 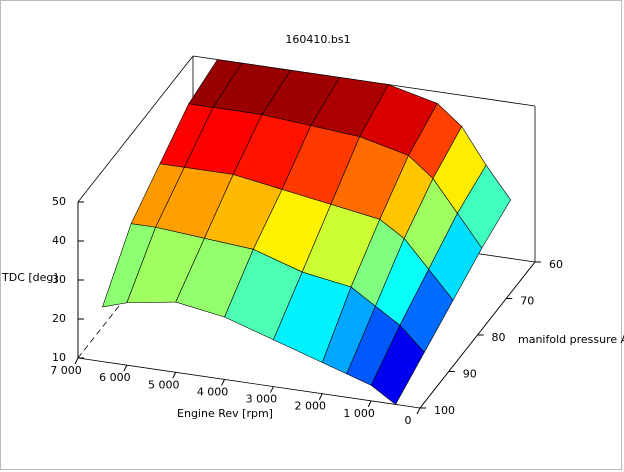 I want to click on y-tick-label: 80, so click(x=499, y=337).